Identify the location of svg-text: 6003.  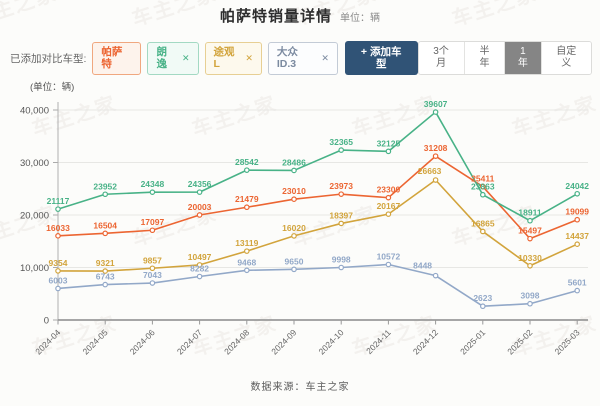
(58, 280).